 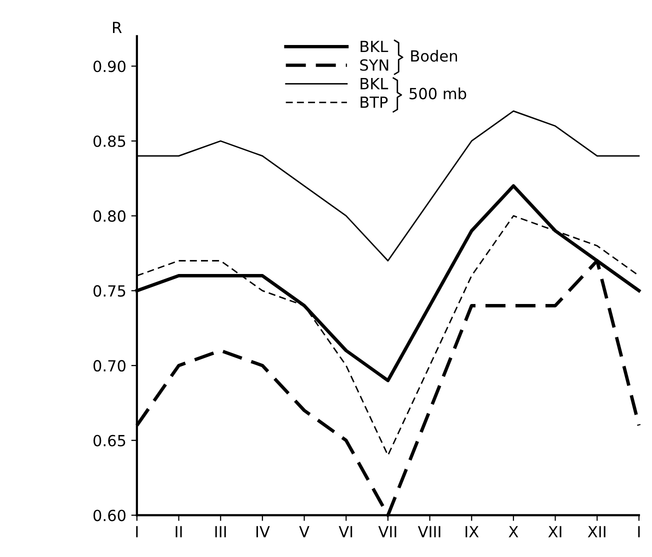 I want to click on y-tick-label: 0.65, so click(x=109, y=440).